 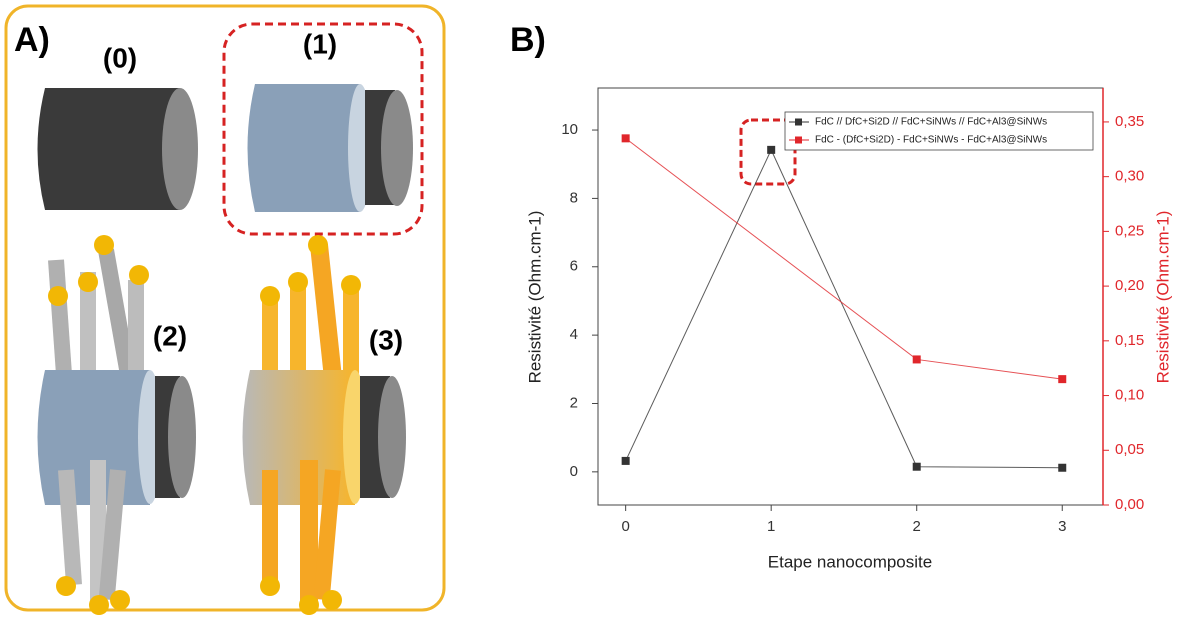 I want to click on y-tick-label: 10, so click(x=569, y=129).